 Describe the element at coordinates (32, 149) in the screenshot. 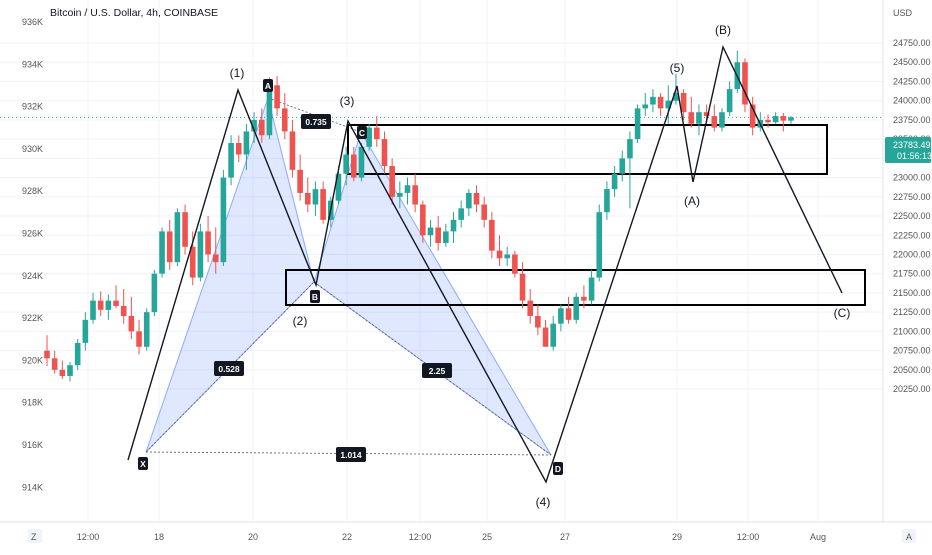

I see `left-tick-label: 930K` at that location.